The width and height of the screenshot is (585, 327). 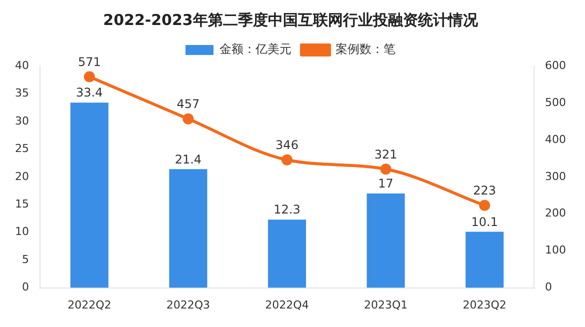 What do you see at coordinates (21, 176) in the screenshot?
I see `y-tick-label: 20` at bounding box center [21, 176].